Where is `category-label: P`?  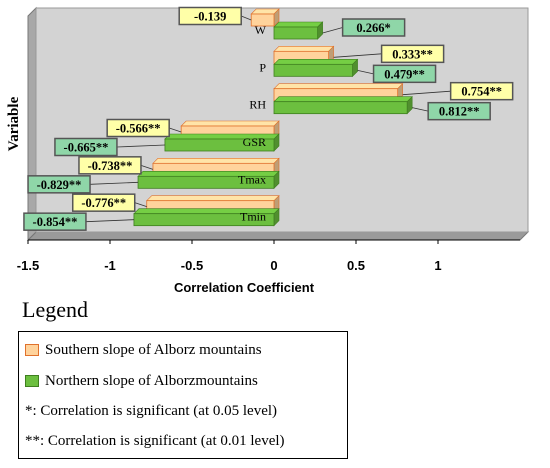 category-label: P is located at coordinates (262, 67).